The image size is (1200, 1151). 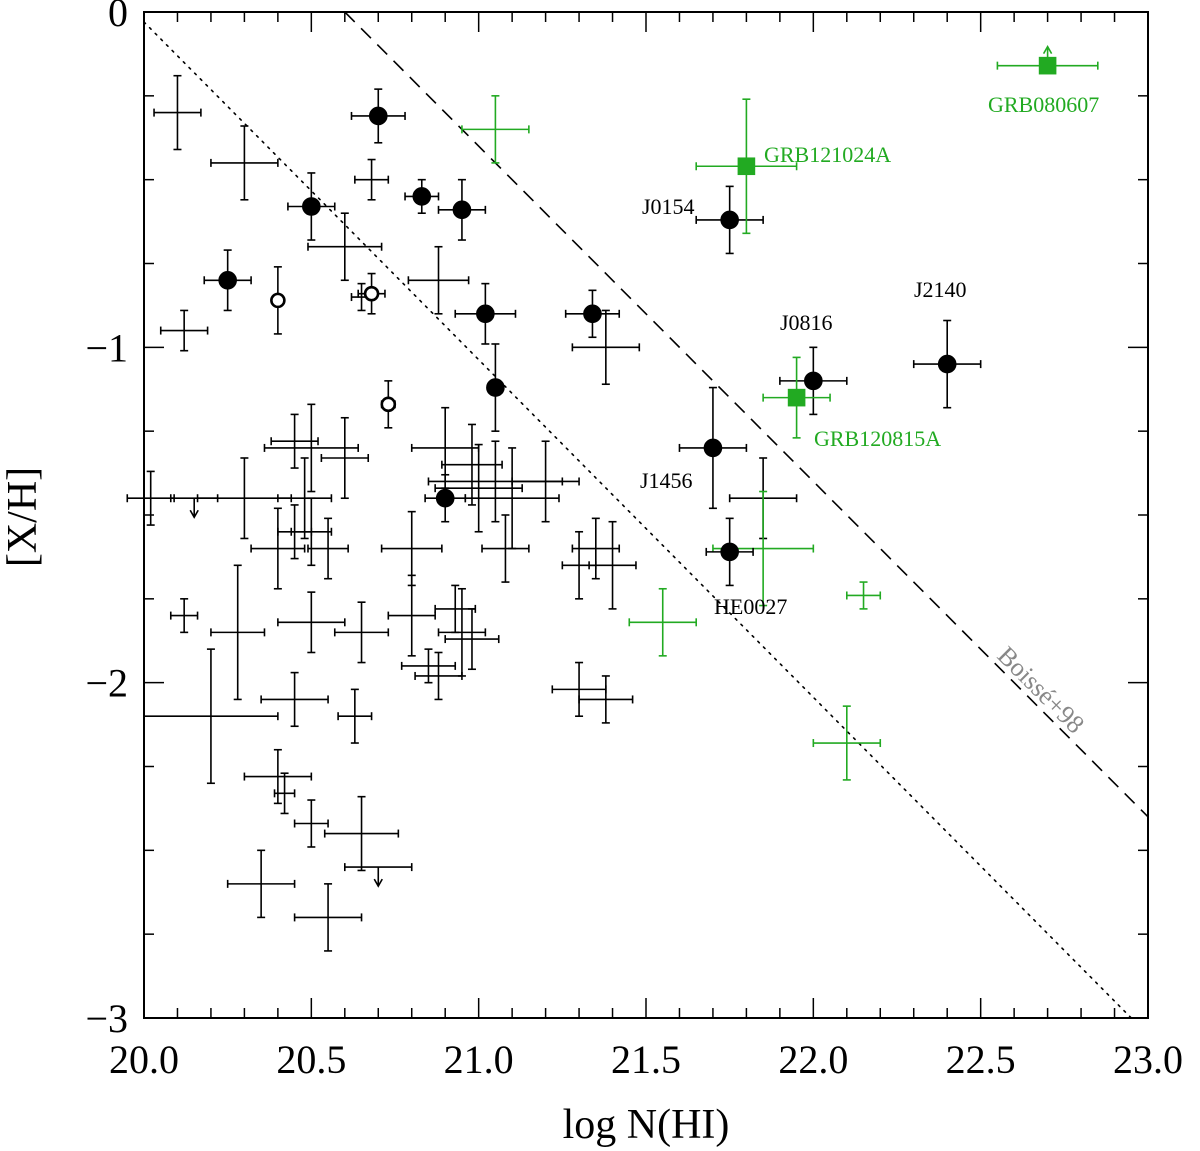 I want to click on point-j2140, so click(x=947, y=364).